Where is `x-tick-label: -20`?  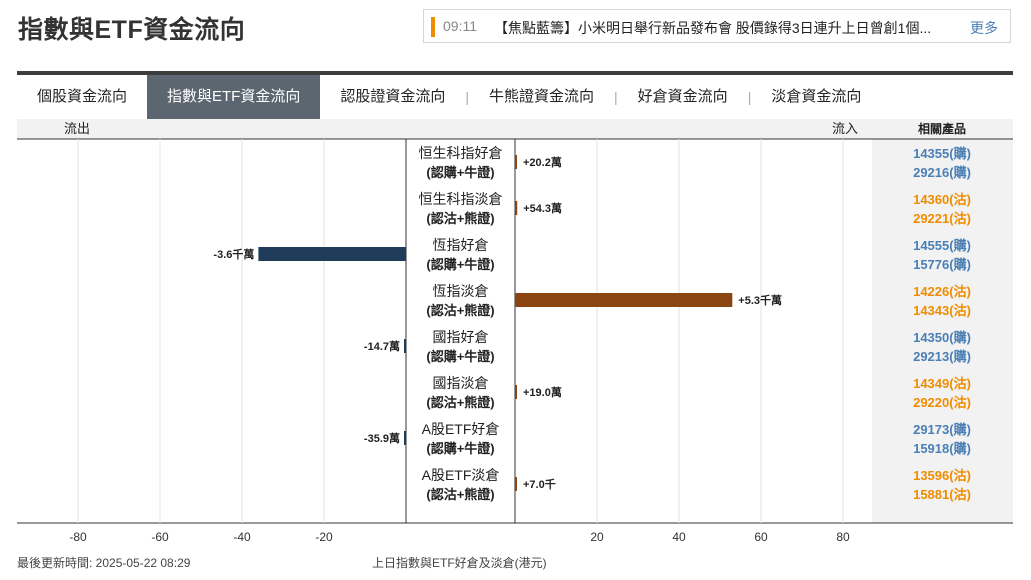
x-tick-label: -20 is located at coordinates (324, 537).